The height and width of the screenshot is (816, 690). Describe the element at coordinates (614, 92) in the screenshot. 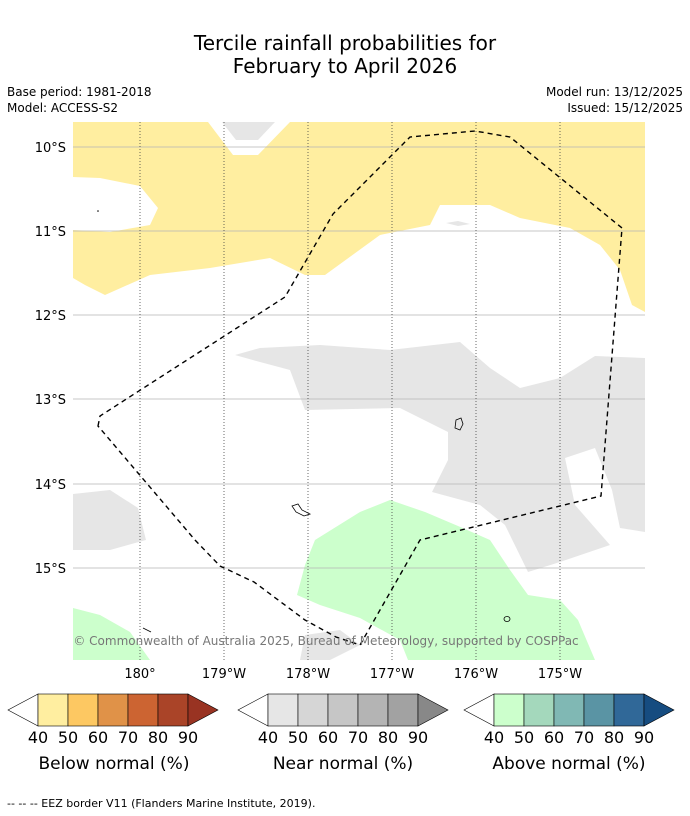

I see `model-run: Model run: 13/12/2025` at that location.